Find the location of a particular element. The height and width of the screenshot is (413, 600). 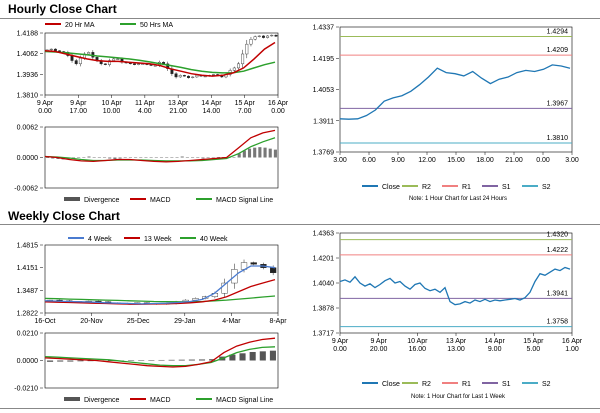

weekly-close-x-tick-label: 13.00 is located at coordinates (456, 349).